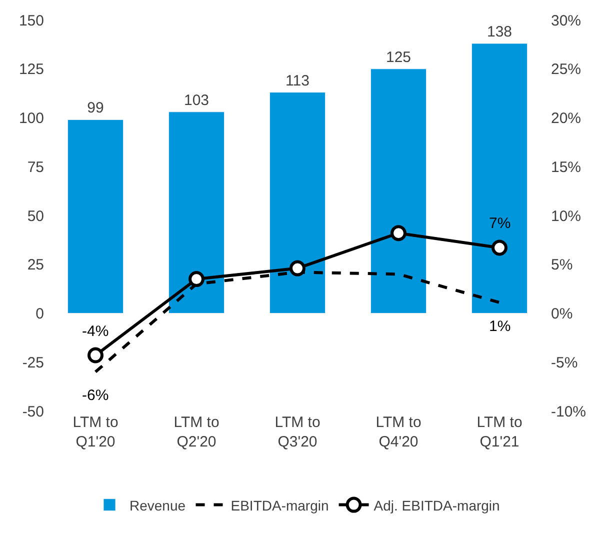 The image size is (605, 533). Describe the element at coordinates (399, 432) in the screenshot. I see `x-tick-label: LTM to Q4'20` at that location.